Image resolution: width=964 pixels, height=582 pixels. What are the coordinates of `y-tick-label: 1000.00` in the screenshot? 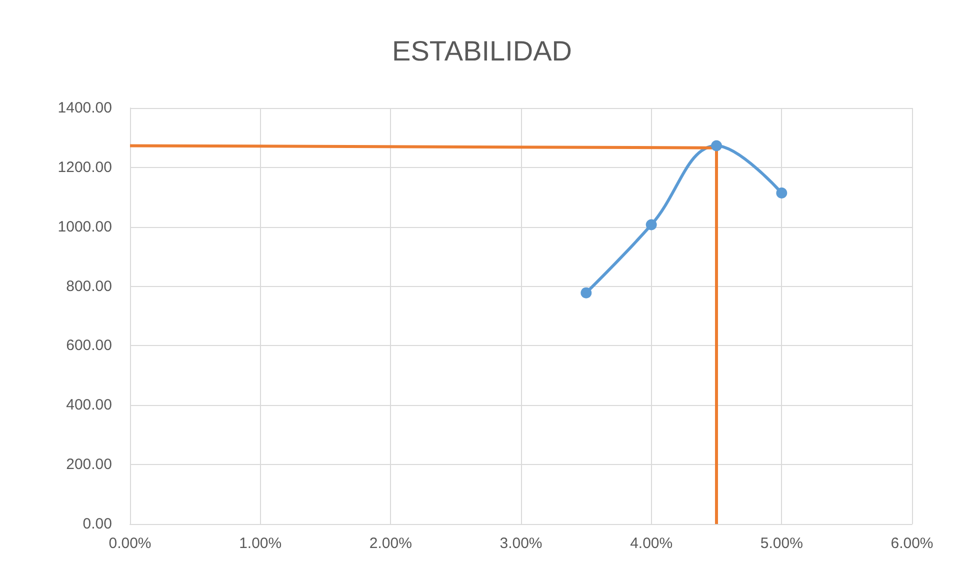 It's located at (85, 227).